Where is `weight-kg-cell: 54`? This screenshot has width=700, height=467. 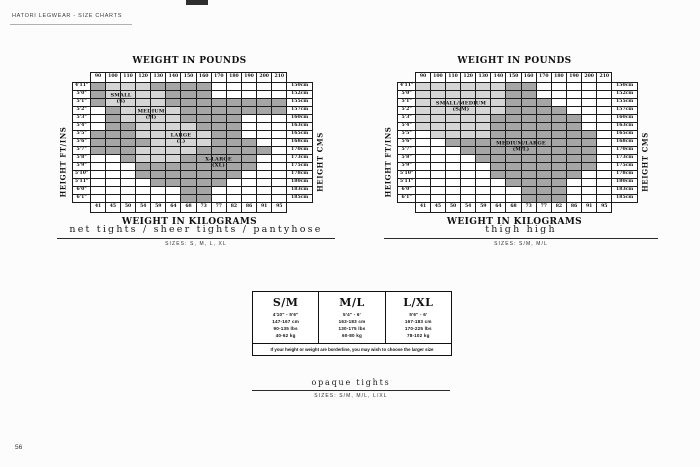
weight-kg-cell: 54 is located at coordinates (143, 207).